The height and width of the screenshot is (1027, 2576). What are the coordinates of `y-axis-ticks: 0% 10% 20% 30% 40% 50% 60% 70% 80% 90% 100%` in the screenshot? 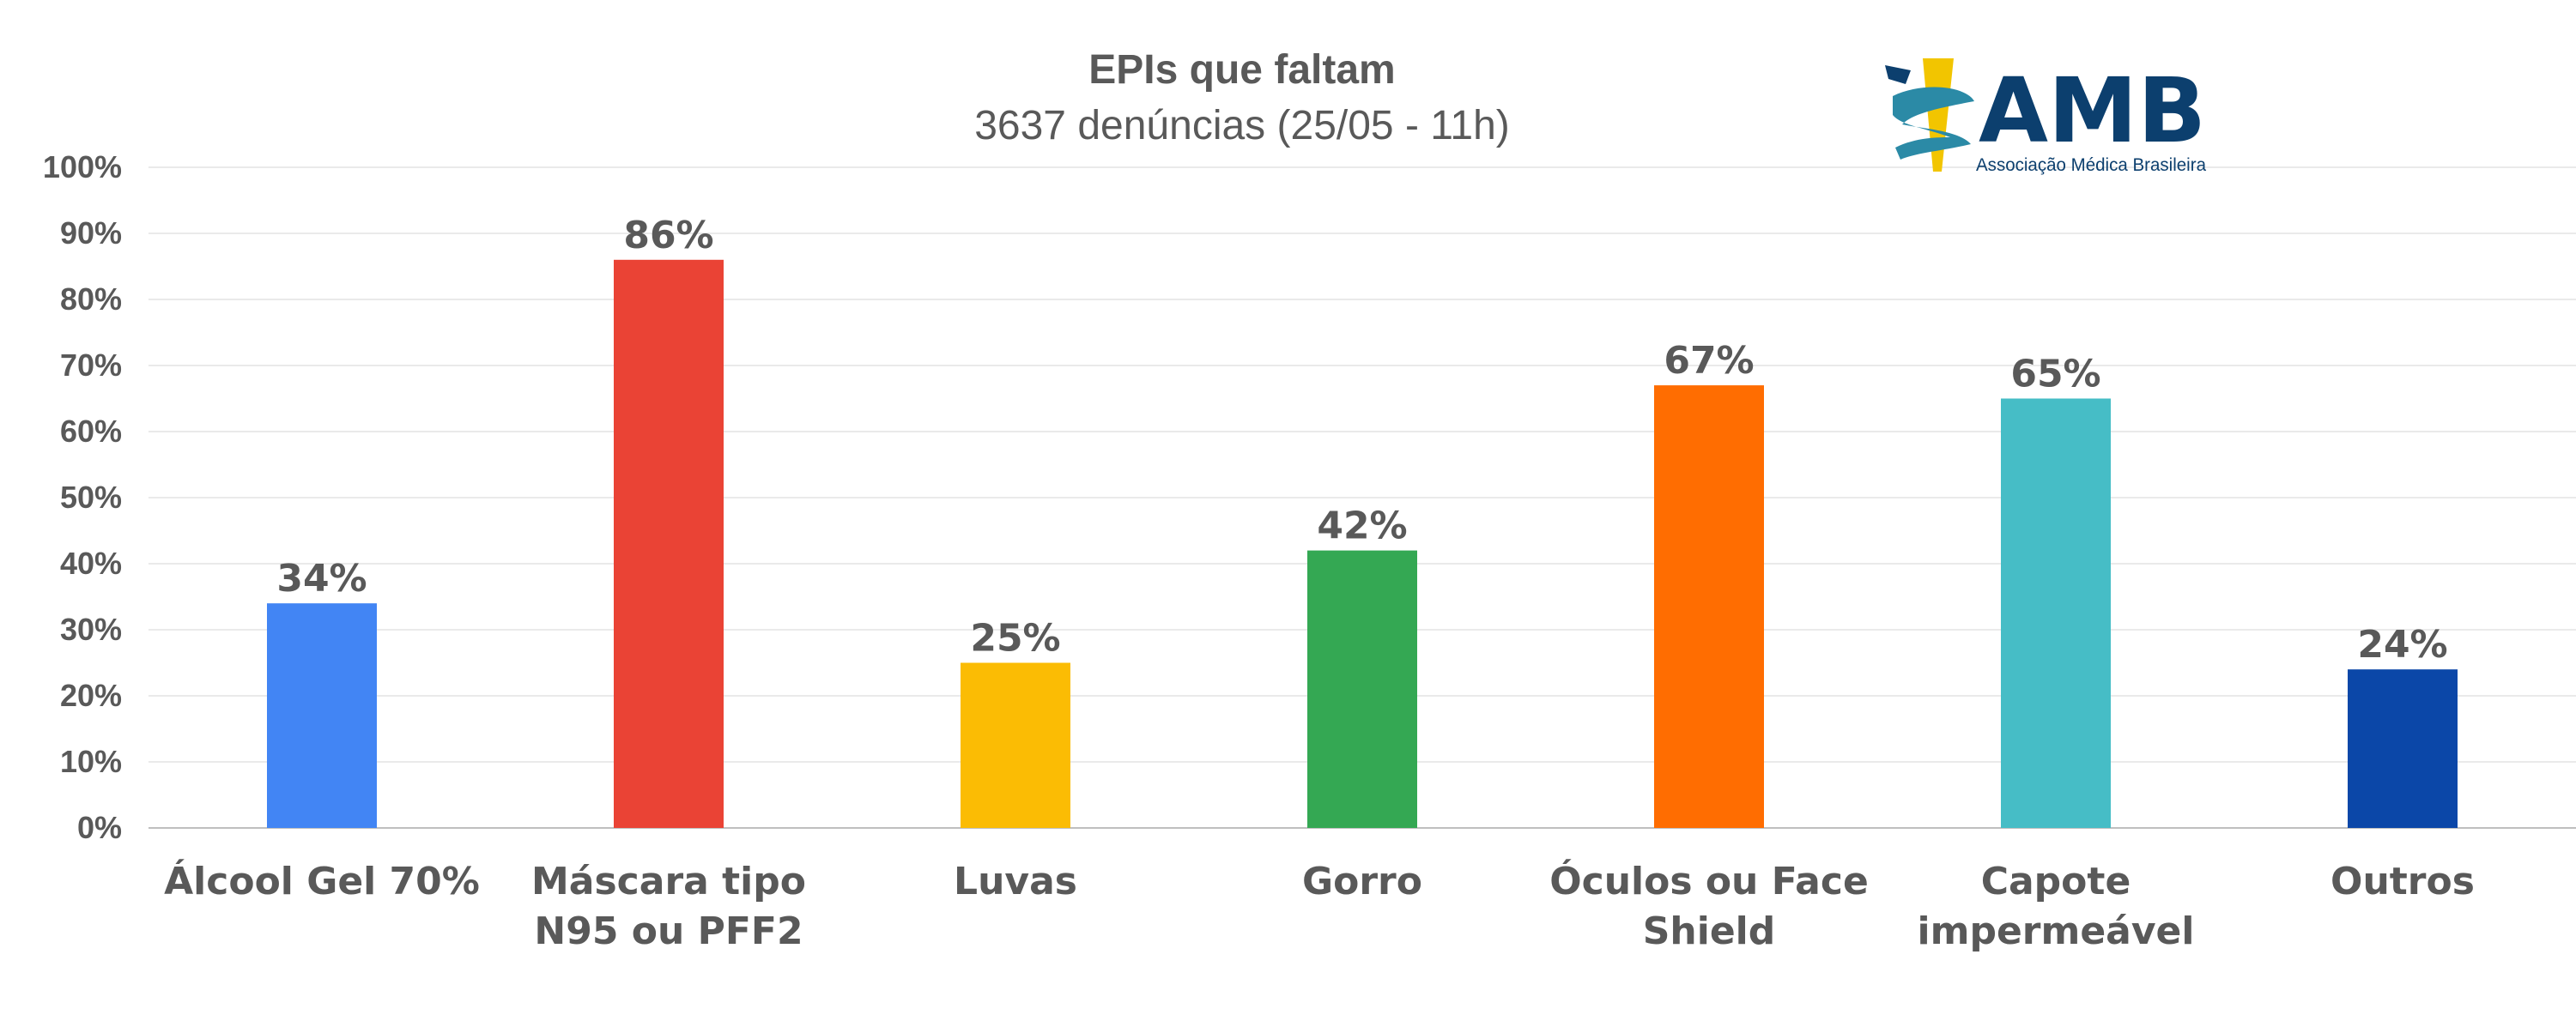 It's located at (82, 497).